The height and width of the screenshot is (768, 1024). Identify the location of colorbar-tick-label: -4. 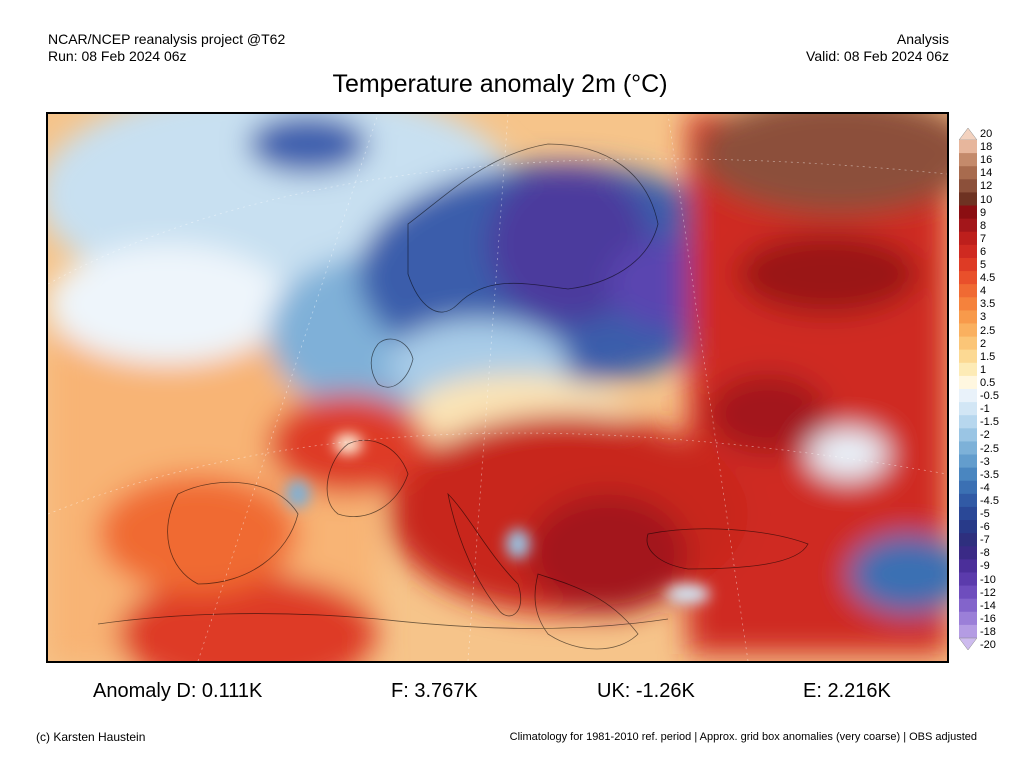
(985, 487).